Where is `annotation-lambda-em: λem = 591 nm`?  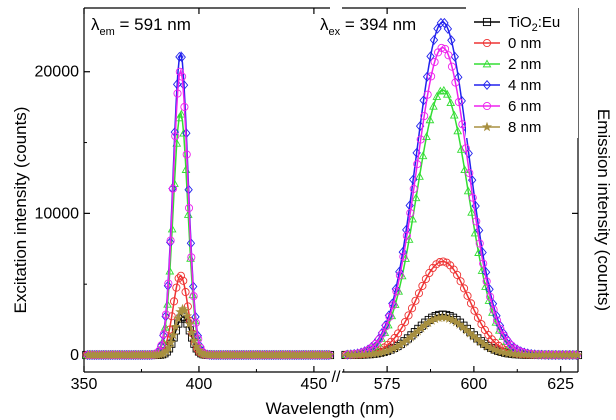
annotation-lambda-em: λem = 591 nm is located at coordinates (141, 26).